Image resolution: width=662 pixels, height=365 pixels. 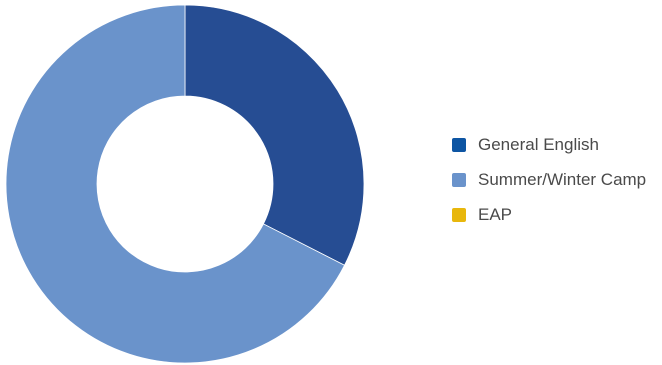 What do you see at coordinates (562, 179) in the screenshot?
I see `legend-label-summer-winter-camp: Summer/Winter Camp` at bounding box center [562, 179].